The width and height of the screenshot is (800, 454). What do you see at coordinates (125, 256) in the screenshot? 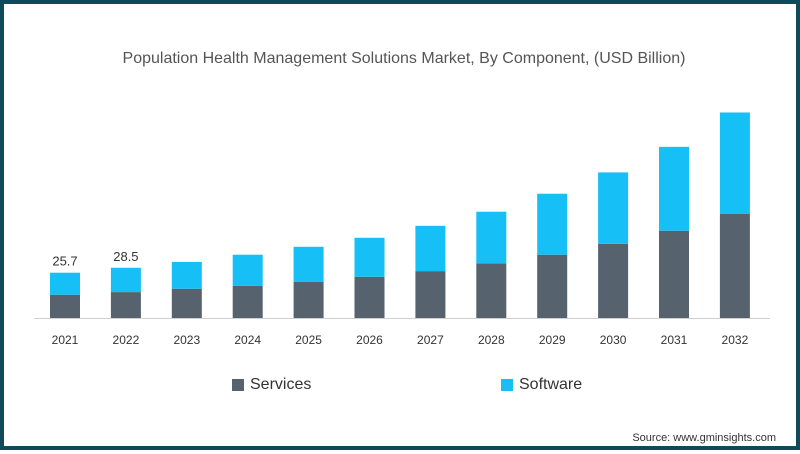
I see `data-label: 28.5` at bounding box center [125, 256].